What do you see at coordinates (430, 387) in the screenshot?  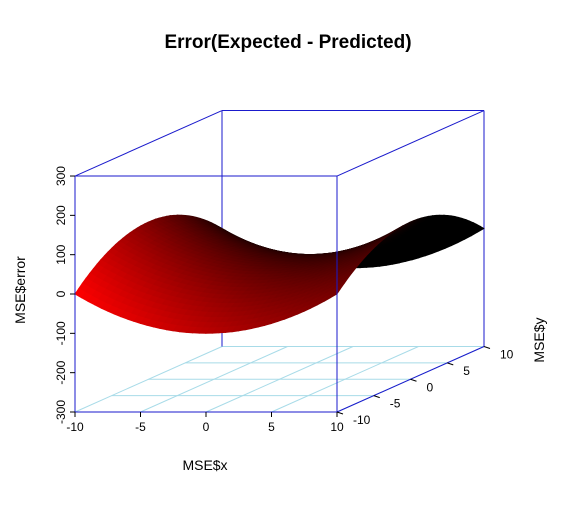 I see `y-tick-label: 0` at bounding box center [430, 387].